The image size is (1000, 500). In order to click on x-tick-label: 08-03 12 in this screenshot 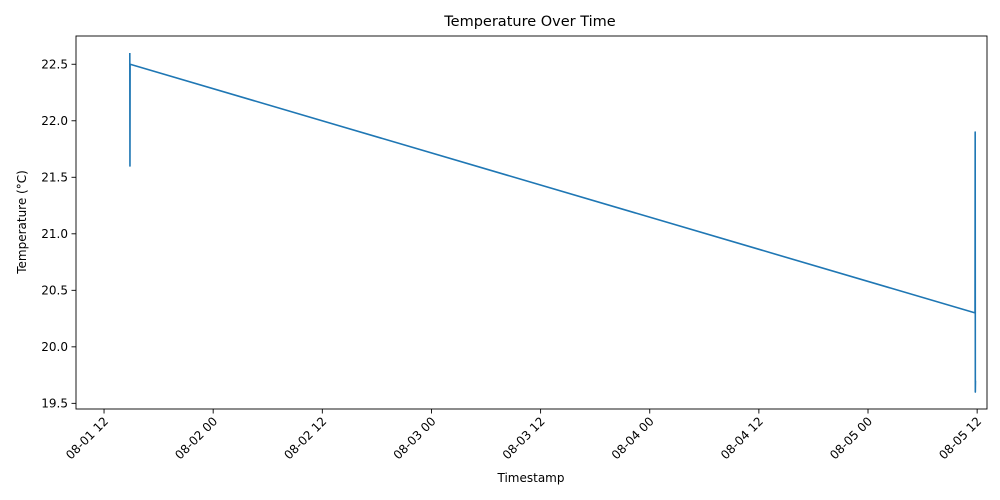, I will do `click(524, 438)`.